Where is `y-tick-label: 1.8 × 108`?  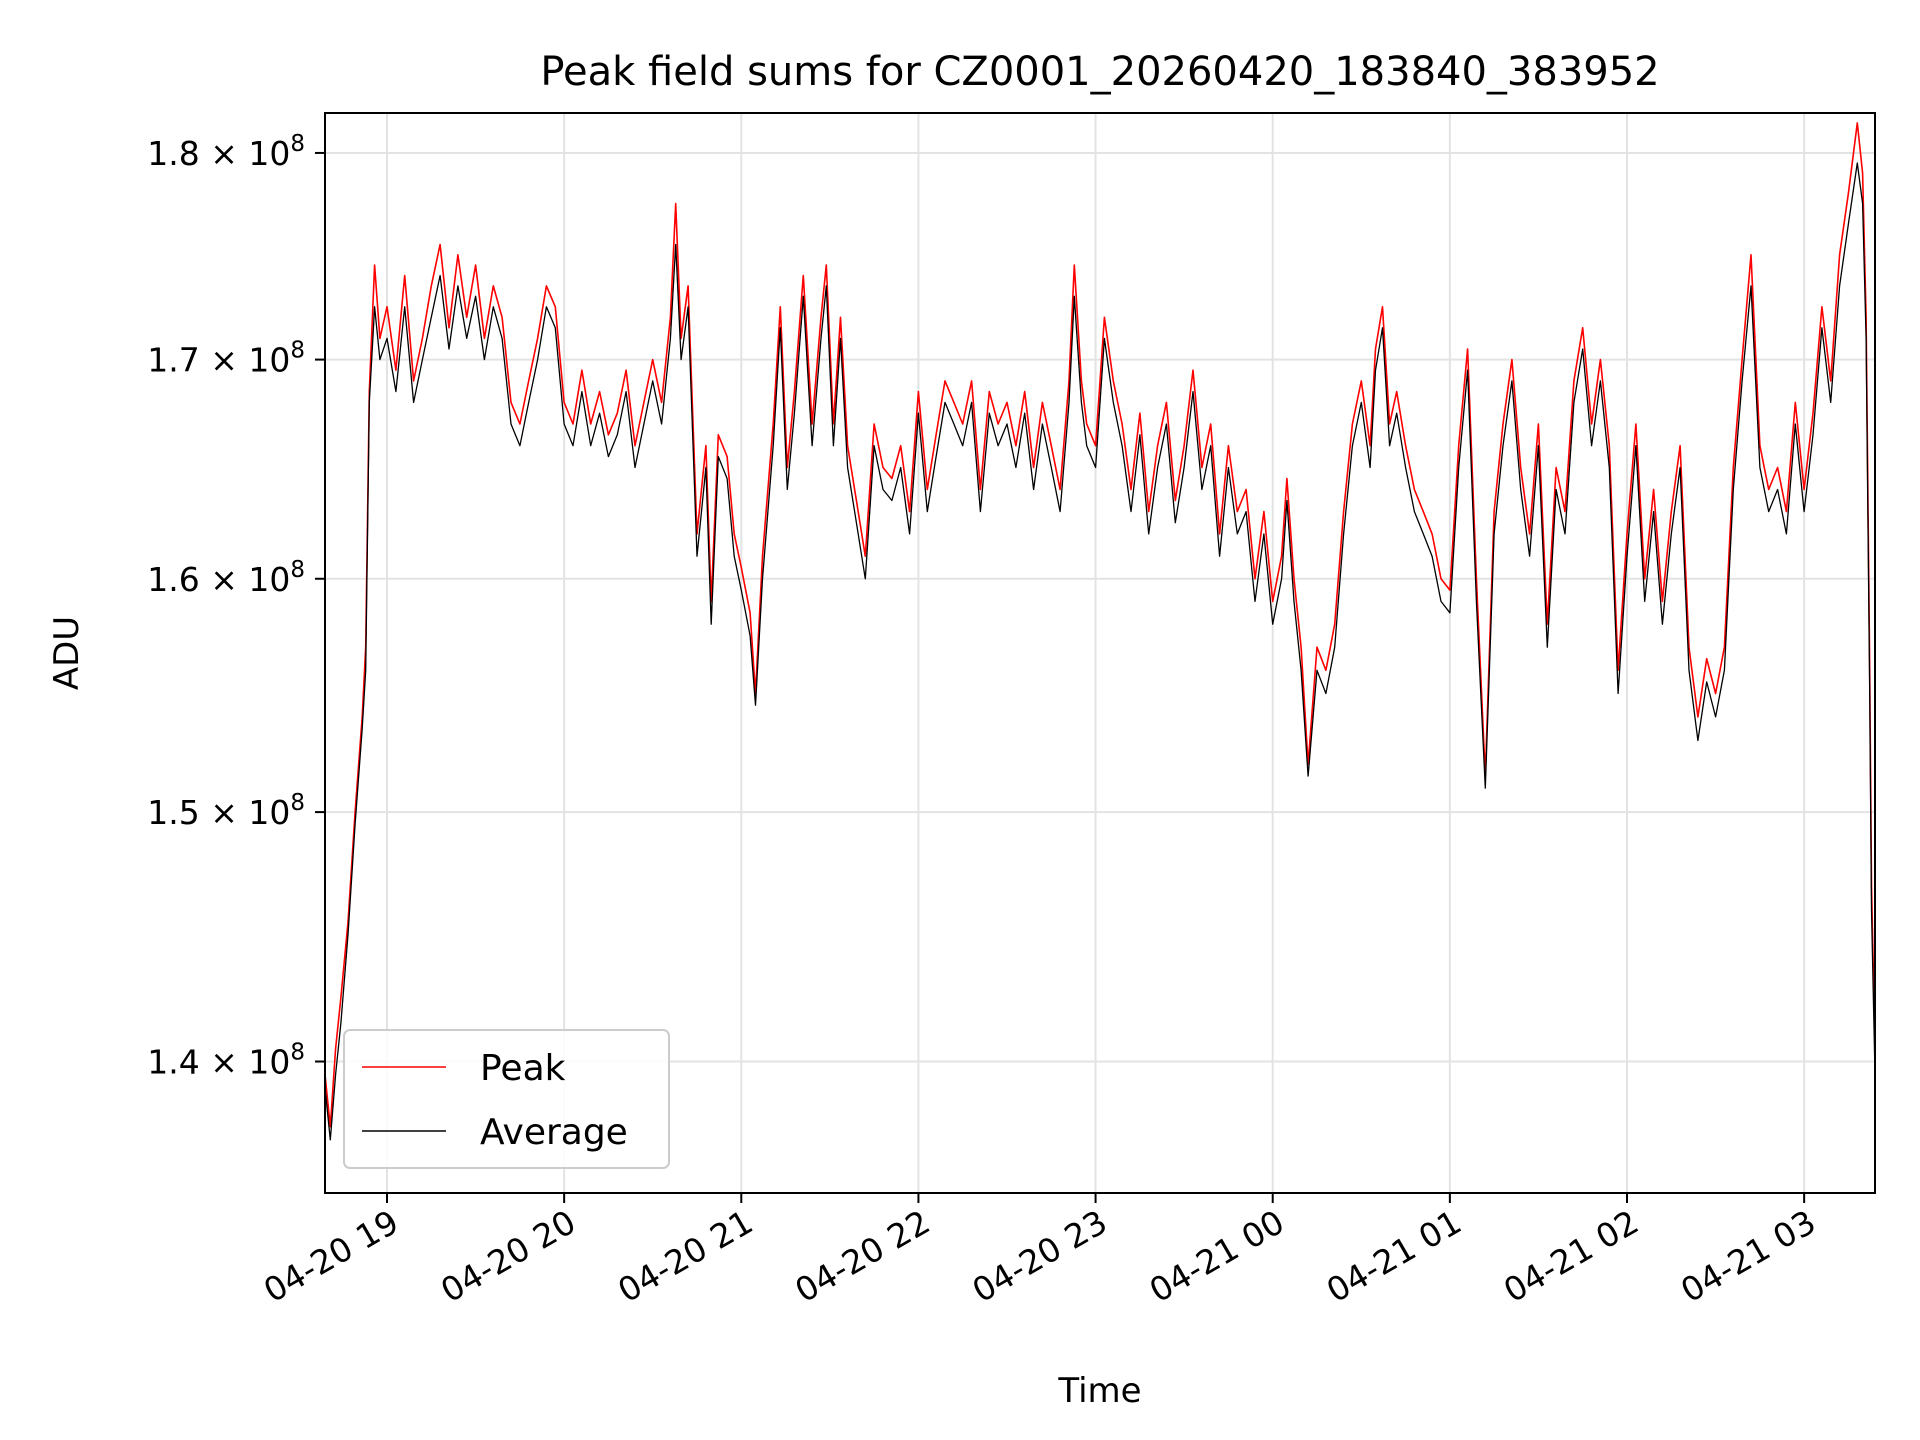 y-tick-label: 1.8 × 108 is located at coordinates (226, 152).